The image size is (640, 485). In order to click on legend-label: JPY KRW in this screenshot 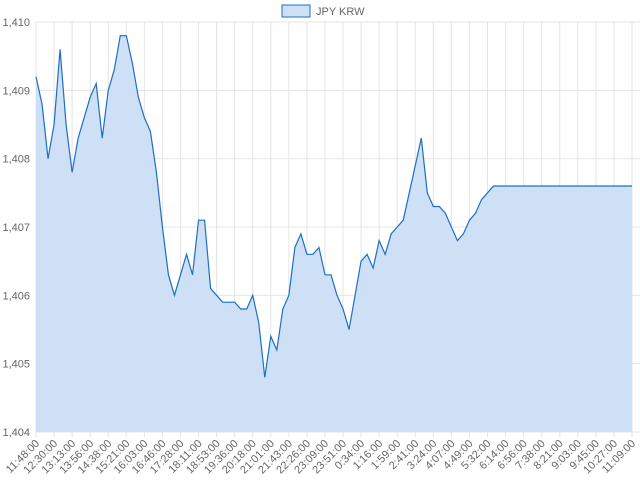, I will do `click(340, 12)`.